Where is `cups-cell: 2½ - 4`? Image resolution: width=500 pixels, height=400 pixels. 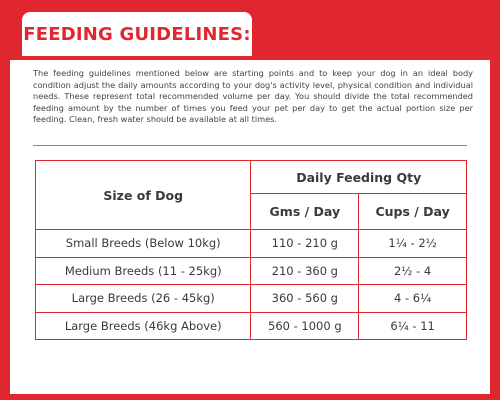 cups-cell: 2½ - 4 is located at coordinates (412, 270).